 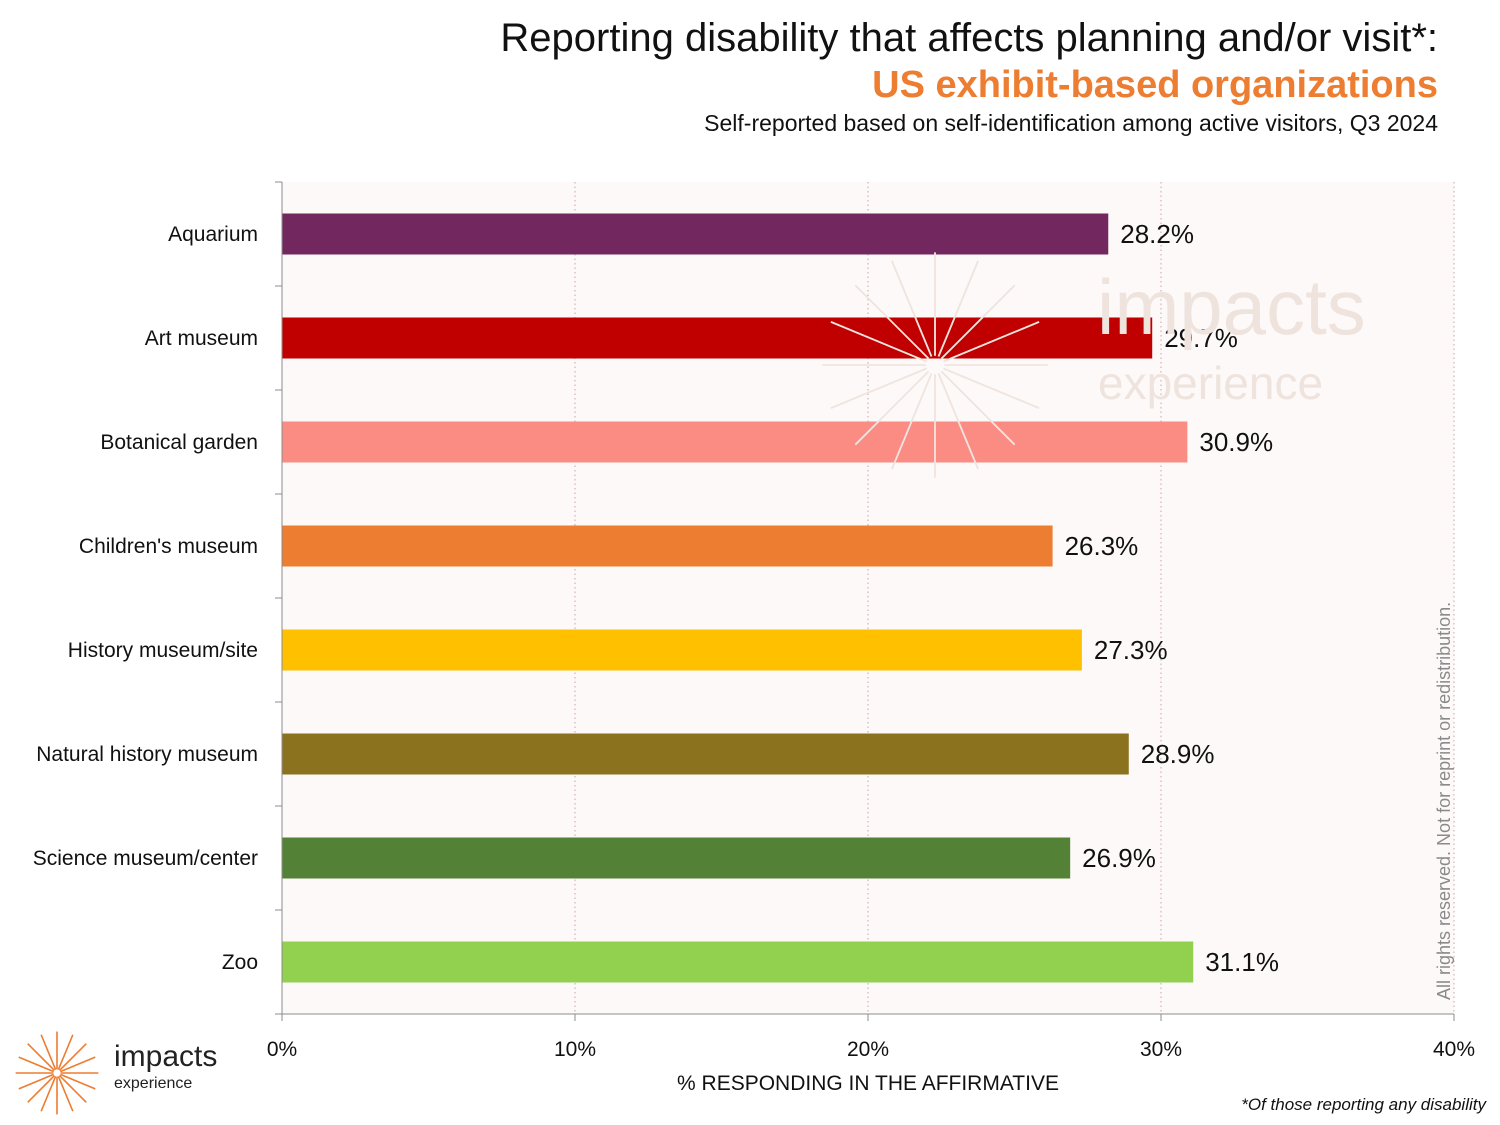 I want to click on category-label: Aquarium, so click(x=213, y=234).